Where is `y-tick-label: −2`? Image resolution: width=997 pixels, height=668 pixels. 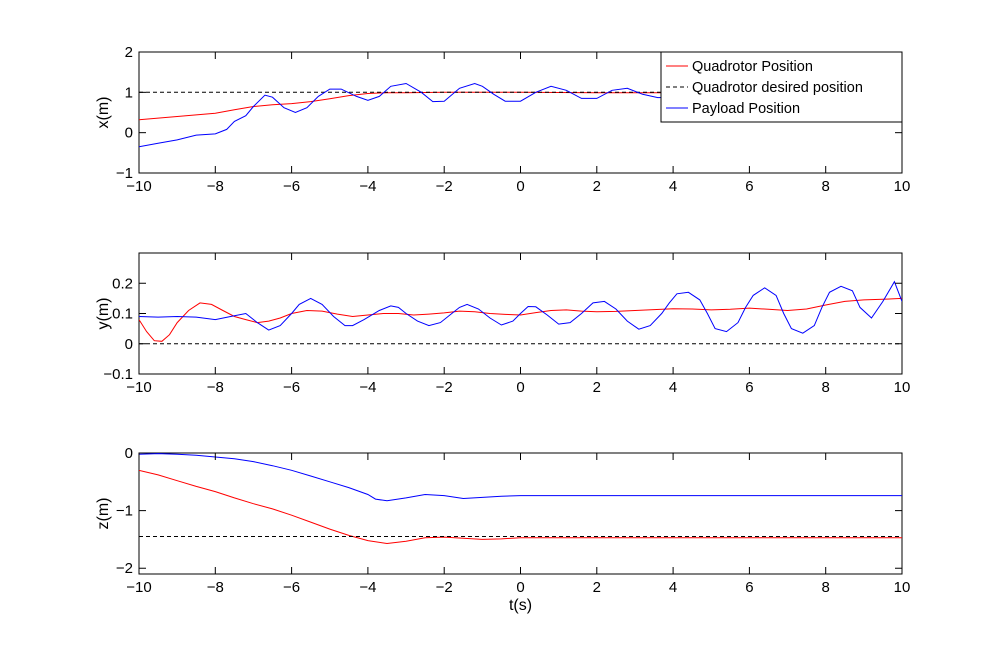
y-tick-label: −2 is located at coordinates (124, 568).